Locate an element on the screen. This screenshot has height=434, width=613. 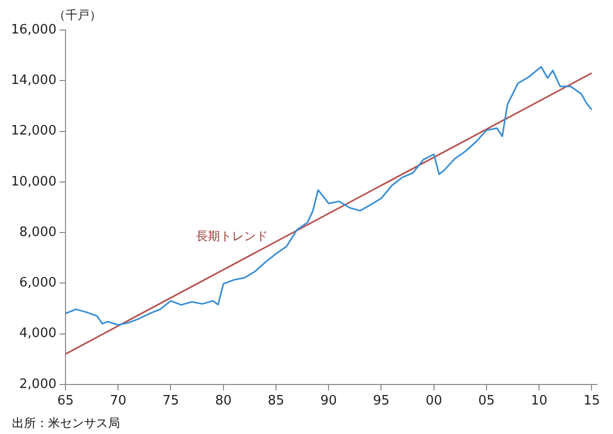
x-tick-label: 85 is located at coordinates (276, 401).